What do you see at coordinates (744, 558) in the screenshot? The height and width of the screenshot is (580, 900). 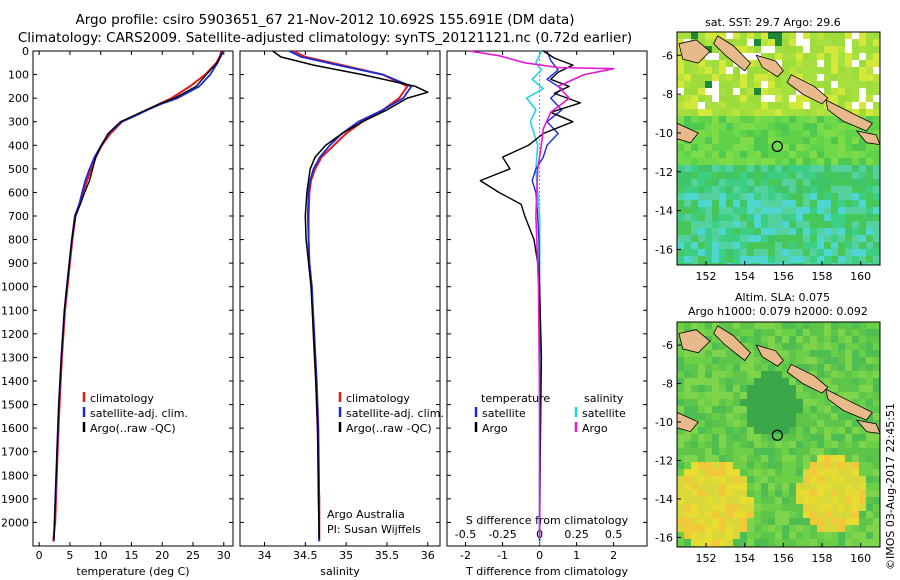 I see `map-x-tick-label: 154` at bounding box center [744, 558].